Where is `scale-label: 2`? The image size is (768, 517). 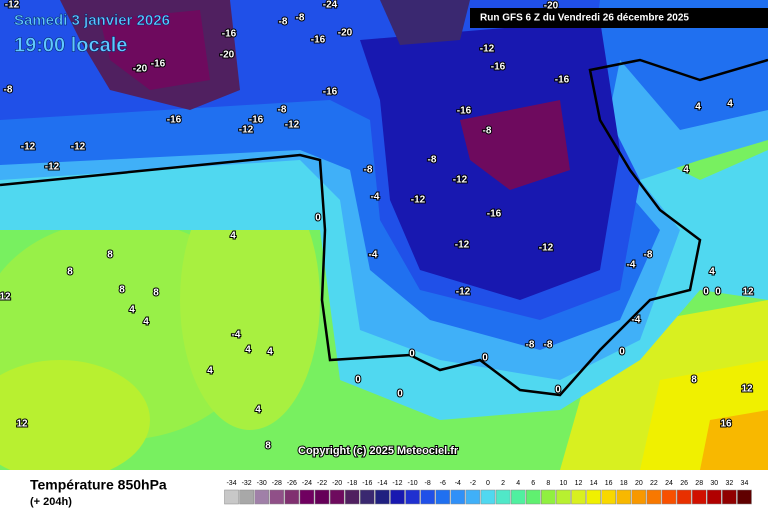
scale-label: 2 is located at coordinates (503, 483).